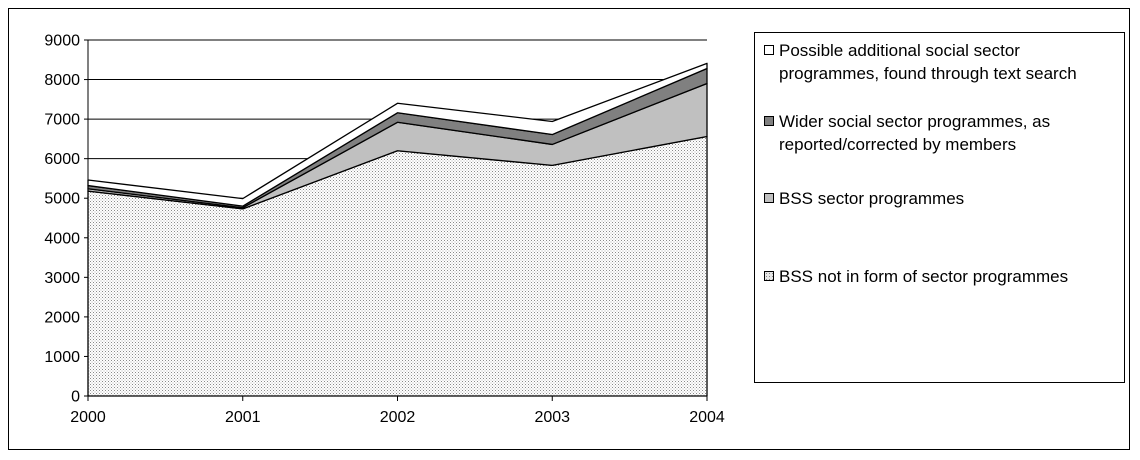 The width and height of the screenshot is (1140, 460). I want to click on x-tick-label: 2000, so click(88, 417).